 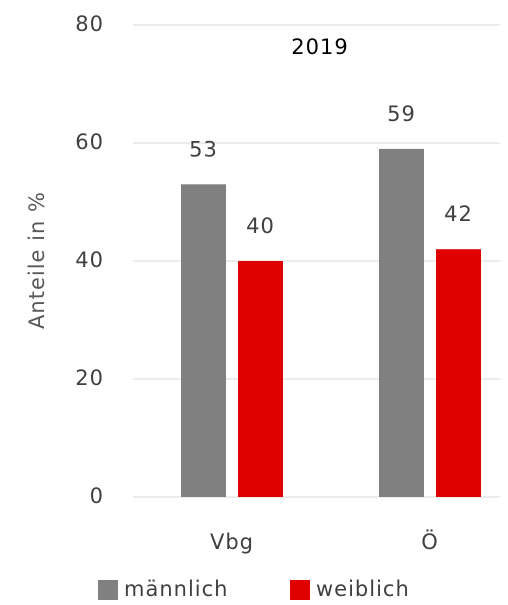 I want to click on data-label: 40, so click(x=260, y=226).